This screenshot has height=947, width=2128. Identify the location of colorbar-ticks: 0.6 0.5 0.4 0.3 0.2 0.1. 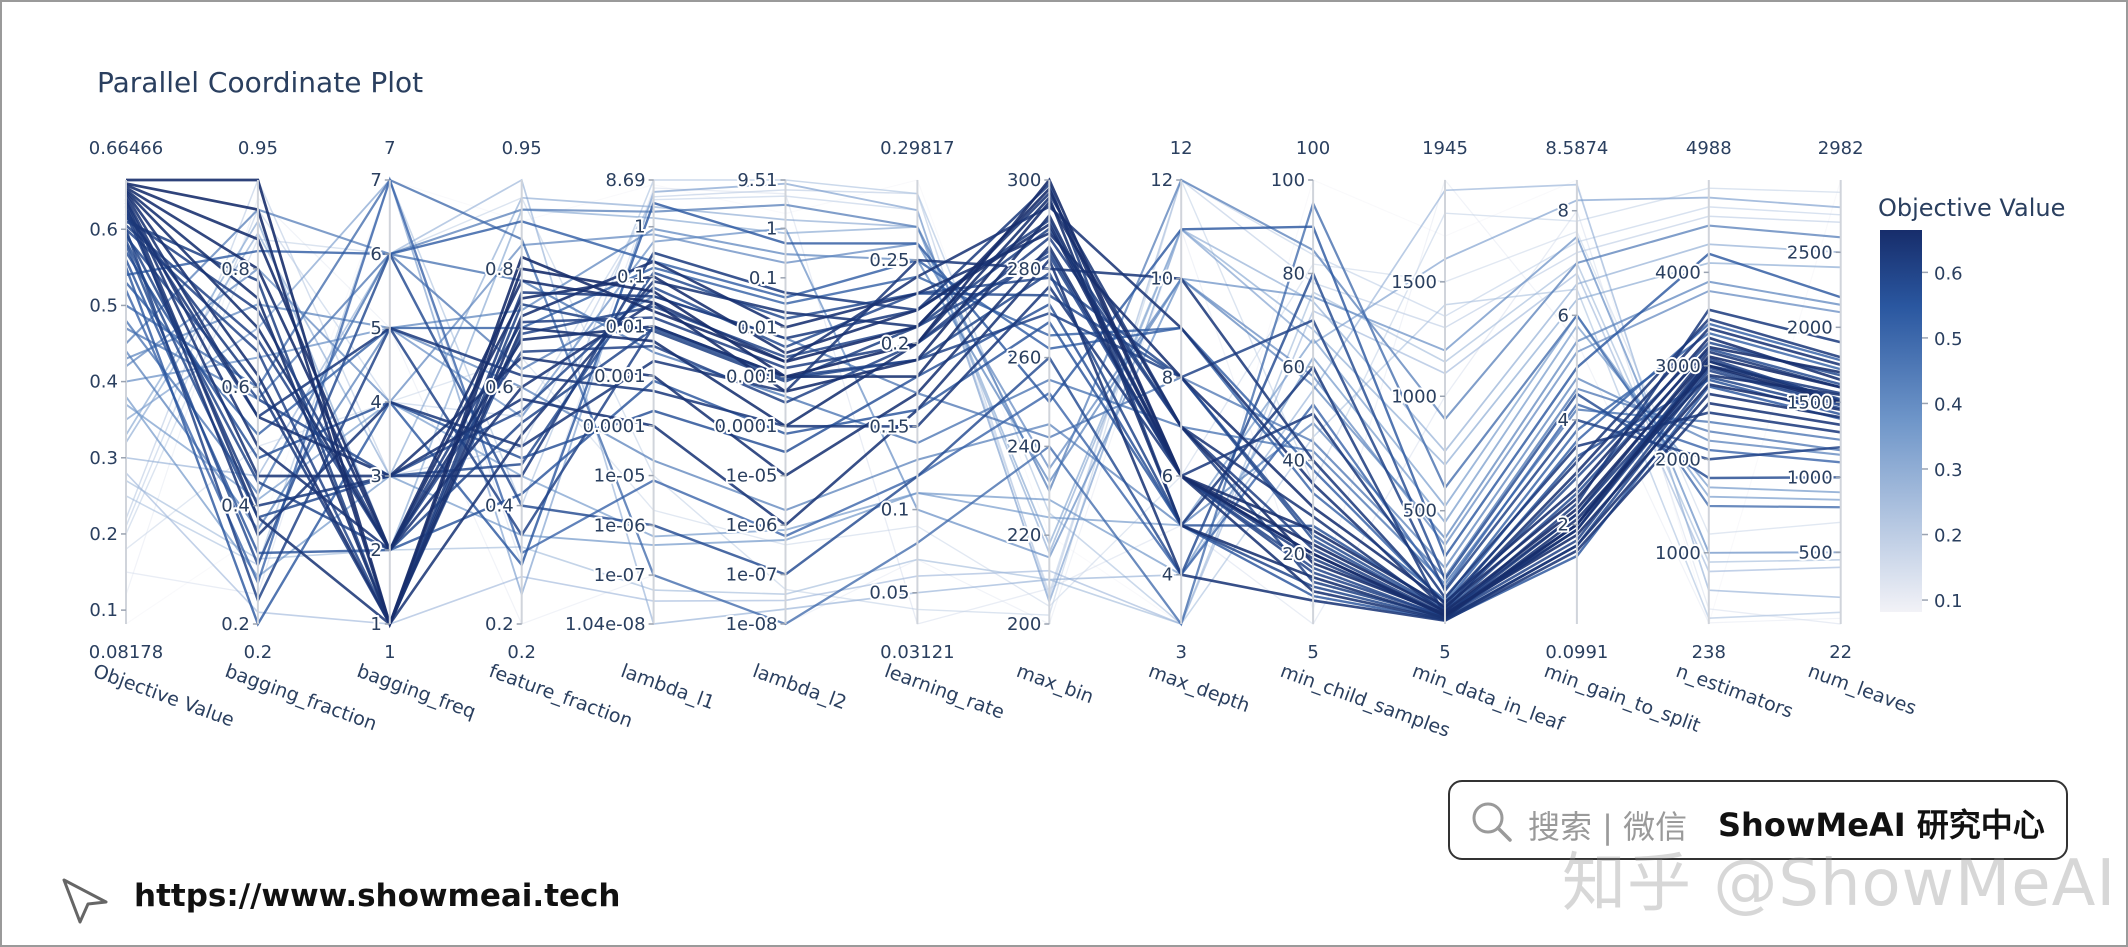
(1942, 437).